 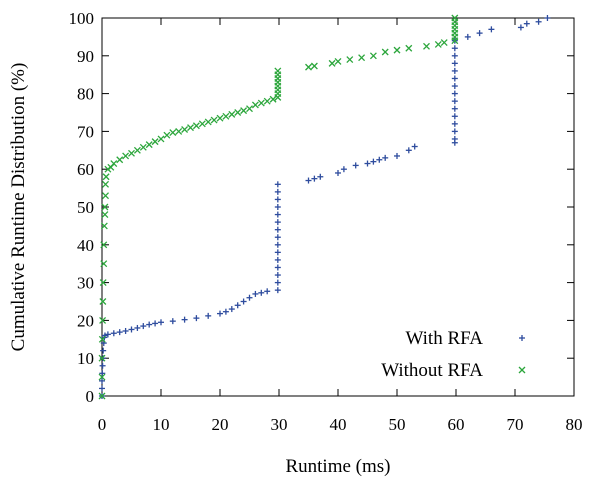 What do you see at coordinates (85, 283) in the screenshot?
I see `y-tick-label: 30` at bounding box center [85, 283].